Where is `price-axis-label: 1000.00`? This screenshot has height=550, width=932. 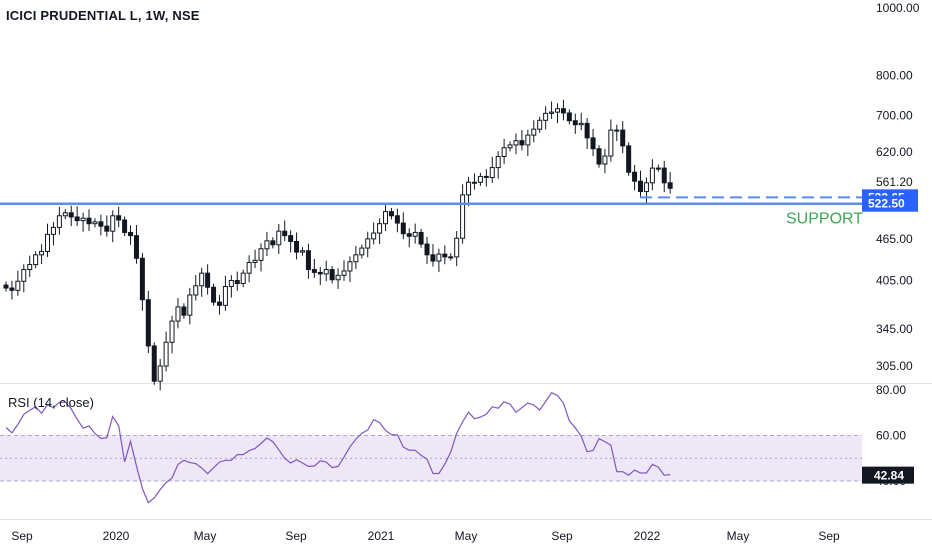
price-axis-label: 1000.00 is located at coordinates (898, 8).